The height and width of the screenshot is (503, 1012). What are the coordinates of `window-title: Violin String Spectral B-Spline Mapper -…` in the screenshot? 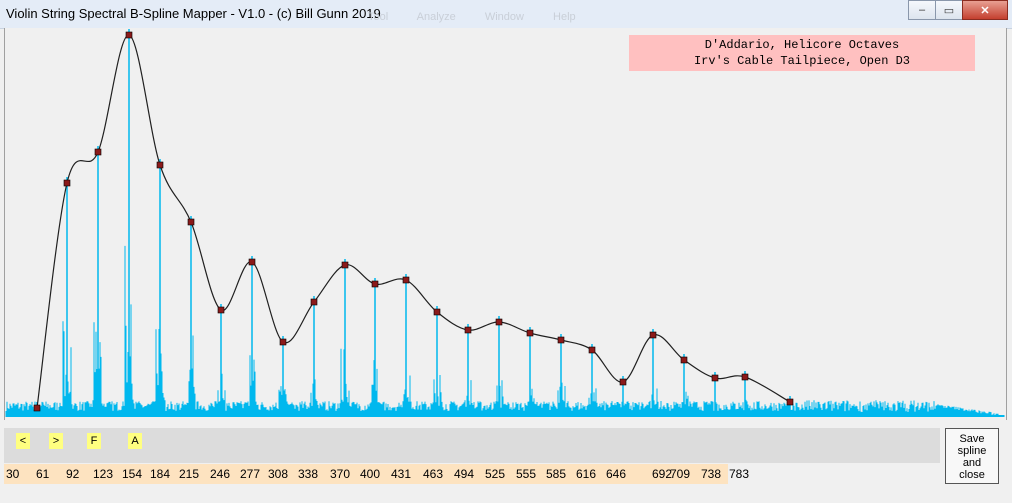 It's located at (193, 13).